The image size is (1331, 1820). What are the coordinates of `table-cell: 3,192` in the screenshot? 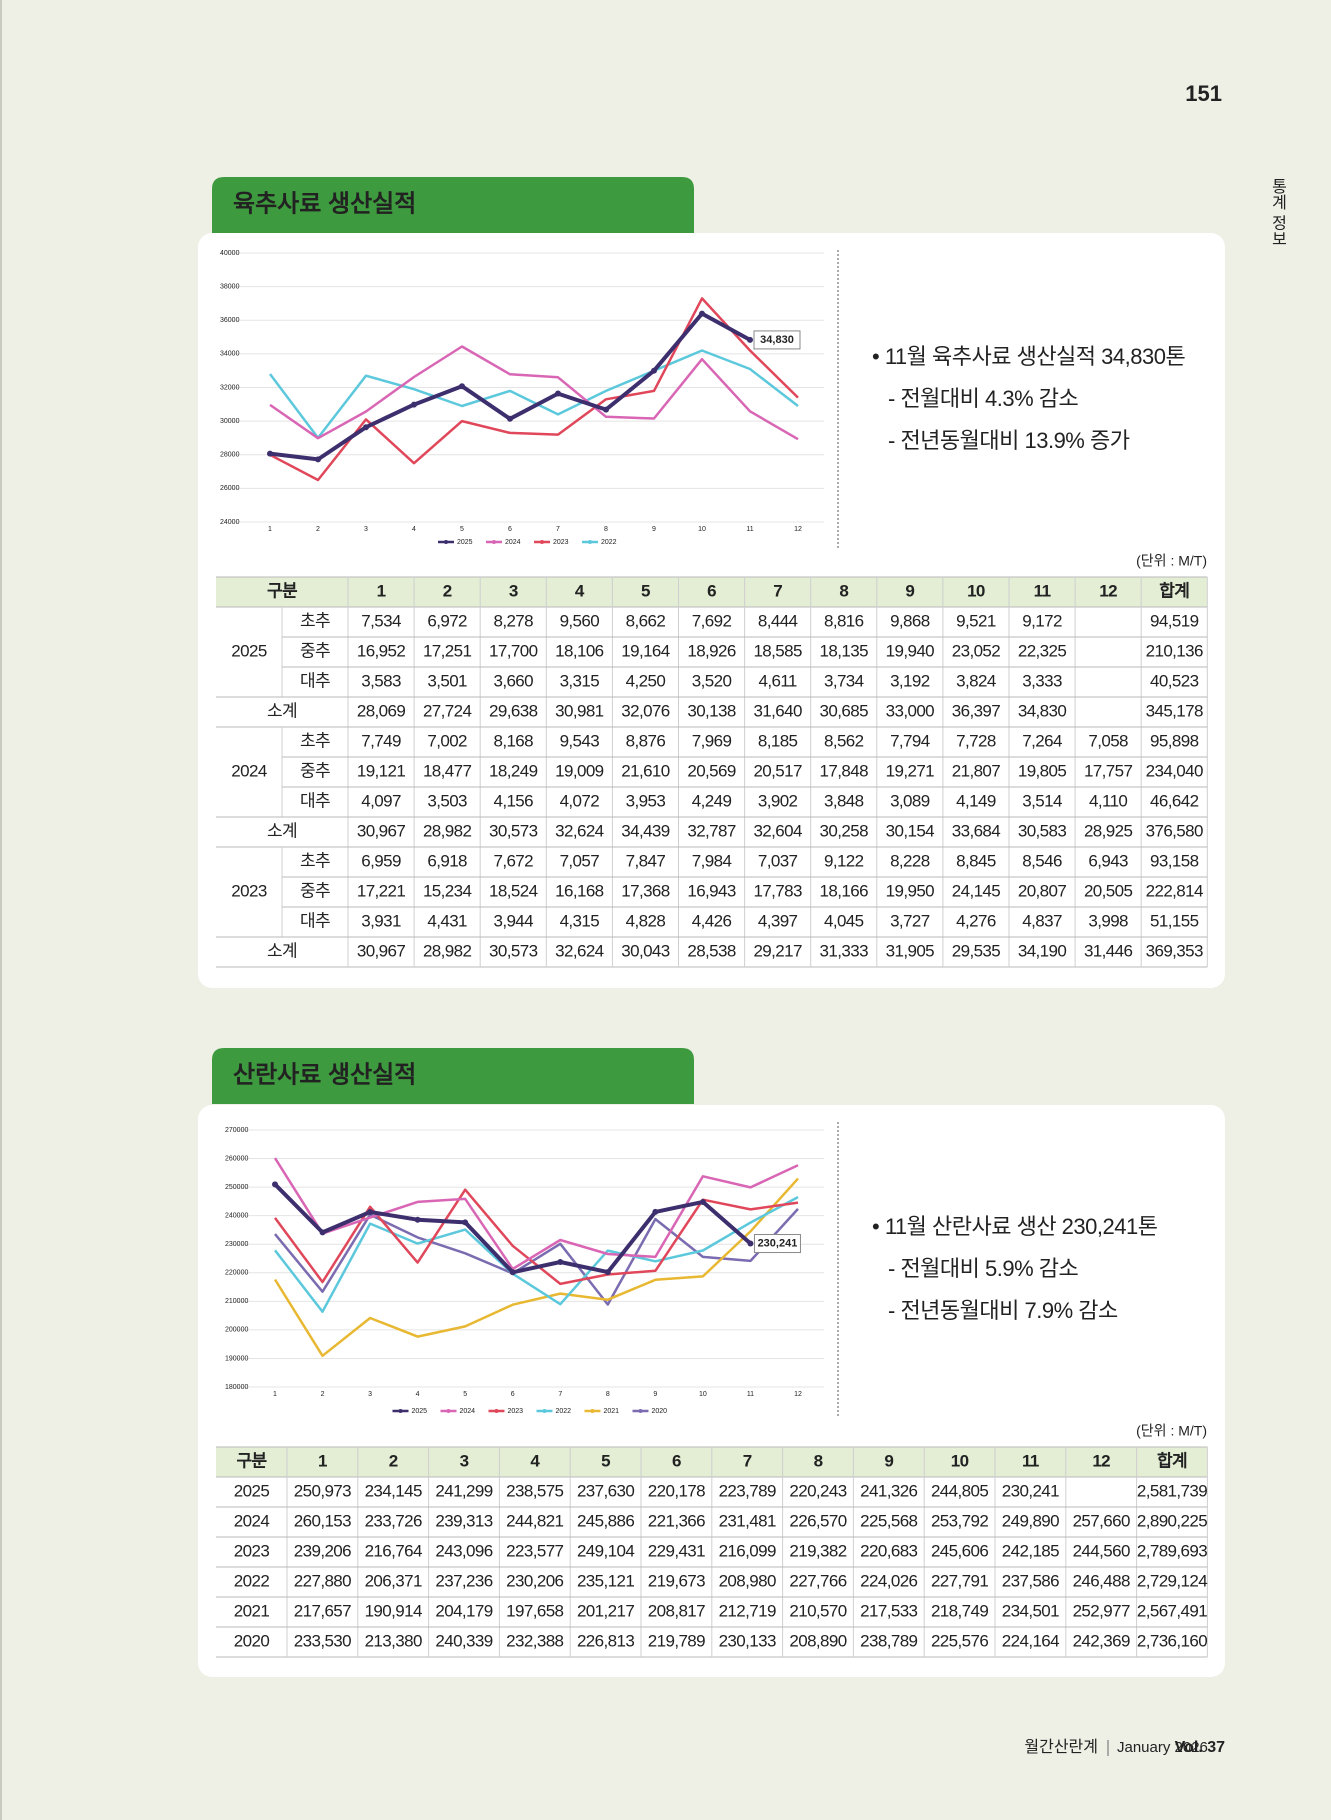 It's located at (910, 680).